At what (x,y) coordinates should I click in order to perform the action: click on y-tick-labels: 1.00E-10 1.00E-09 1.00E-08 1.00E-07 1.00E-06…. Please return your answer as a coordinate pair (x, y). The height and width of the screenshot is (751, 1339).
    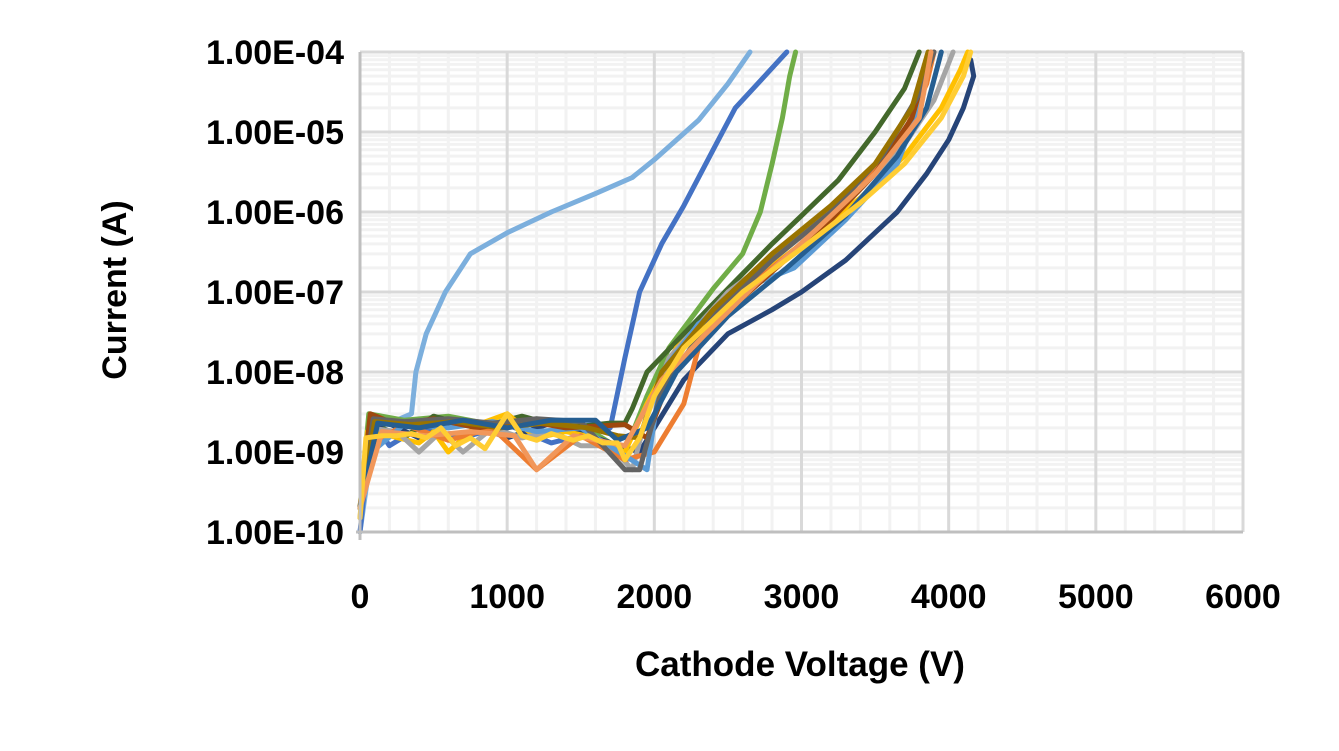
    Looking at the image, I should click on (275, 293).